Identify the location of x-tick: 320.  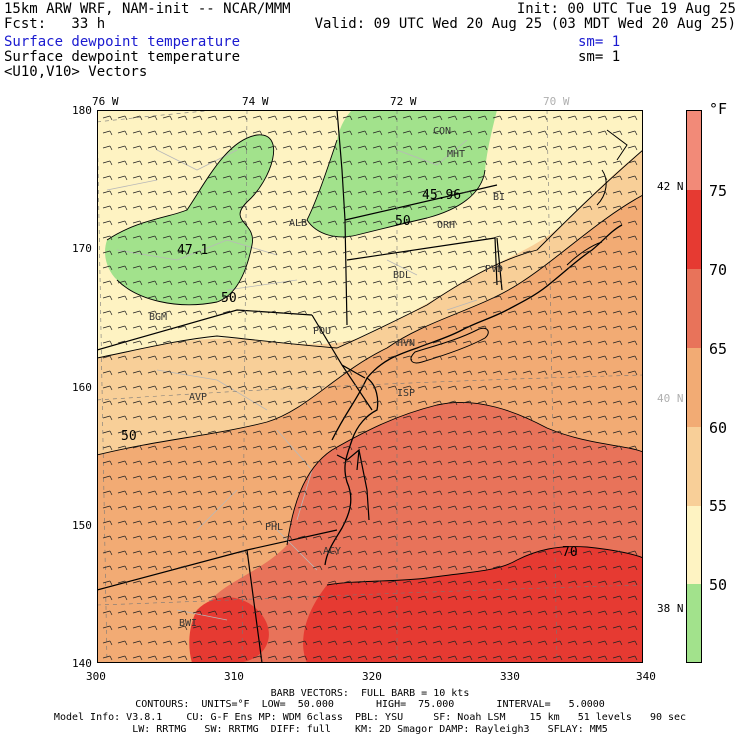
(372, 676).